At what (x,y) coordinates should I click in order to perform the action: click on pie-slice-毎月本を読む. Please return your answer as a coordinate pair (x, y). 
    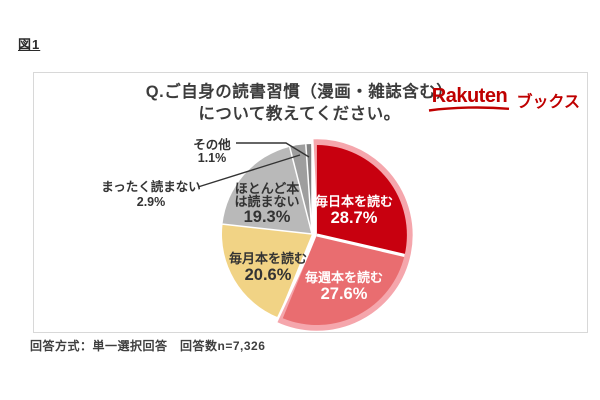
    Looking at the image, I should click on (267, 271).